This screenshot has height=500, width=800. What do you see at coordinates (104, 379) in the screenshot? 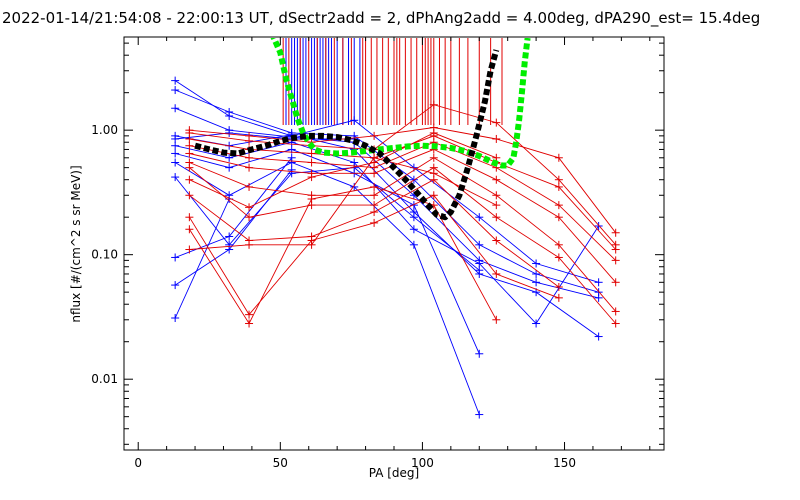
I see `y-tick-label: 0.01` at bounding box center [104, 379].